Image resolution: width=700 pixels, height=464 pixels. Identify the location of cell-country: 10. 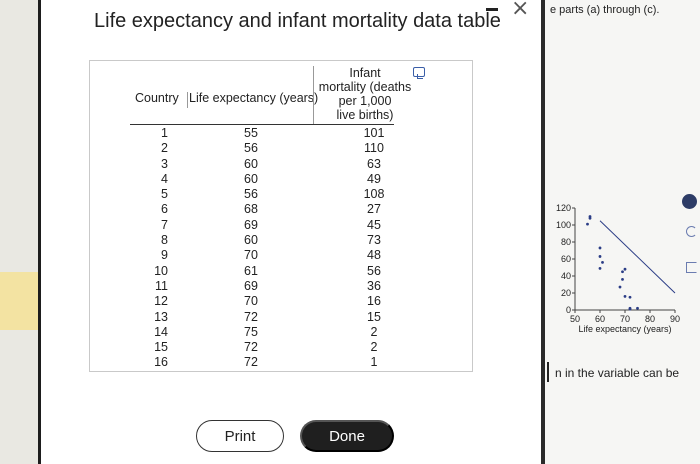
(161, 270).